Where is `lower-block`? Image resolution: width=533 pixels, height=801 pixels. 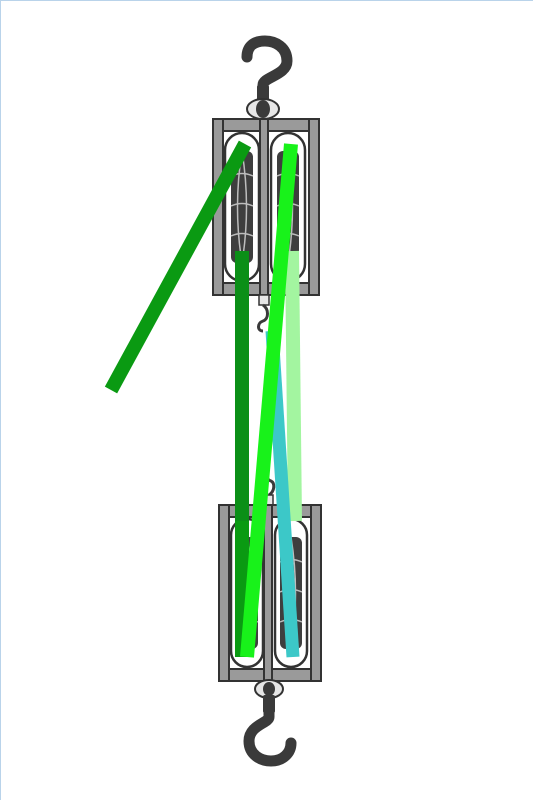
lower-block is located at coordinates (270, 593).